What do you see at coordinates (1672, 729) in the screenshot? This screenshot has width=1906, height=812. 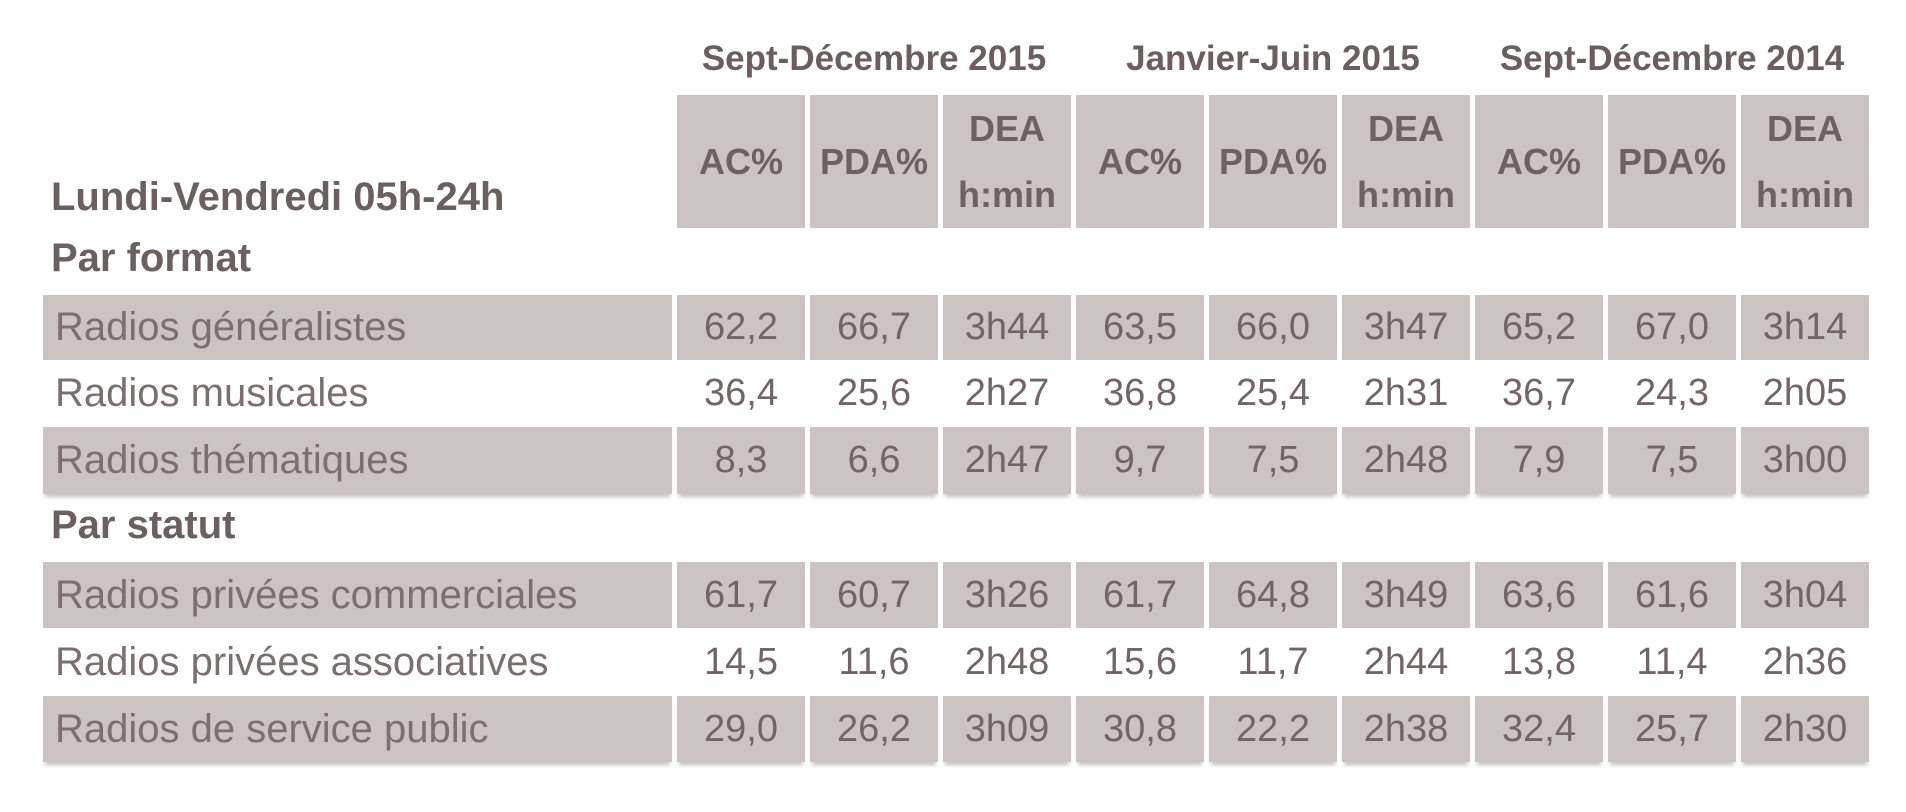 I see `table-cell: 25,7` at bounding box center [1672, 729].